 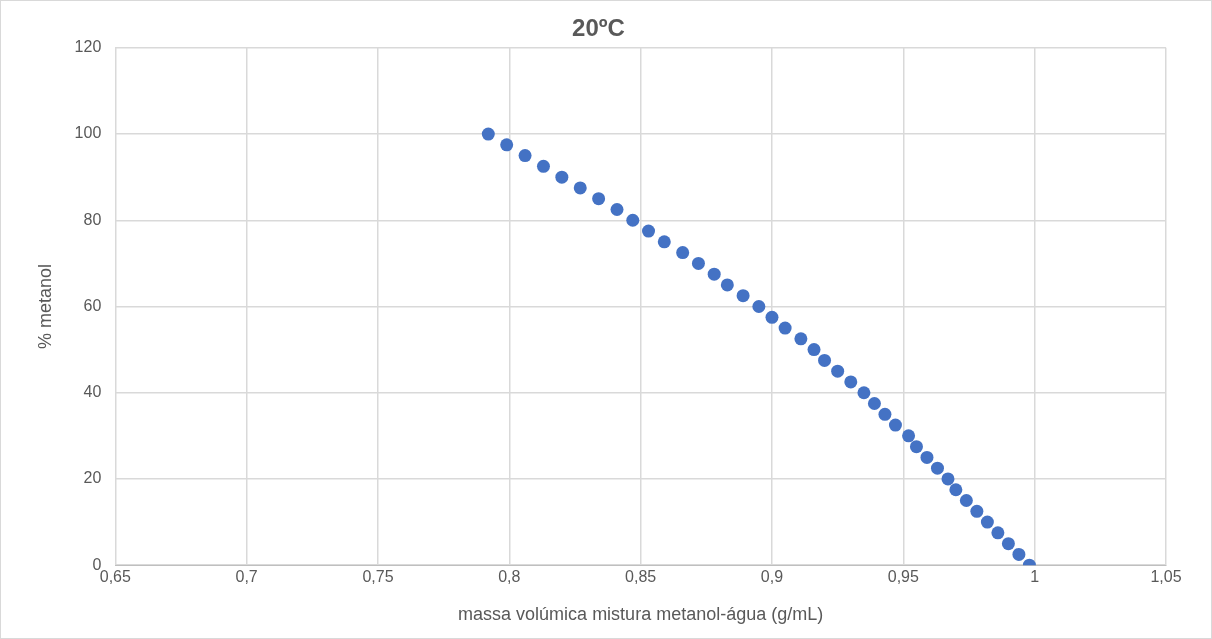 What do you see at coordinates (92, 392) in the screenshot?
I see `y-tick-label: 40` at bounding box center [92, 392].